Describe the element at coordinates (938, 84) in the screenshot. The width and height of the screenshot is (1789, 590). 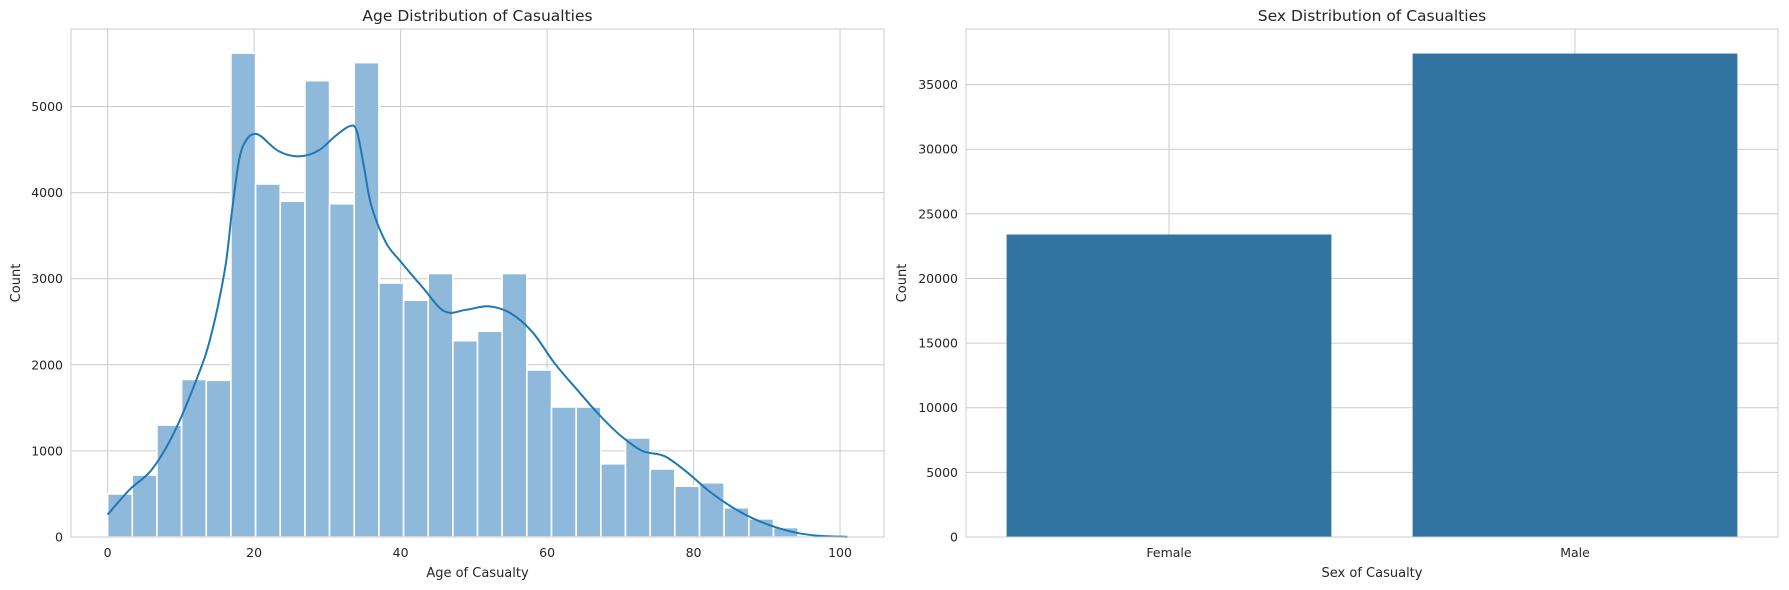
I see `sex-y-tick-label: 35000` at that location.